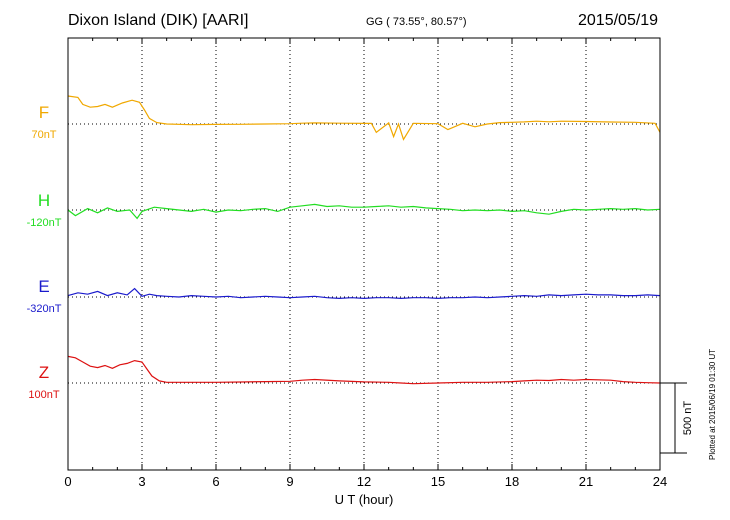  I want to click on component-label-e: E, so click(43, 286).